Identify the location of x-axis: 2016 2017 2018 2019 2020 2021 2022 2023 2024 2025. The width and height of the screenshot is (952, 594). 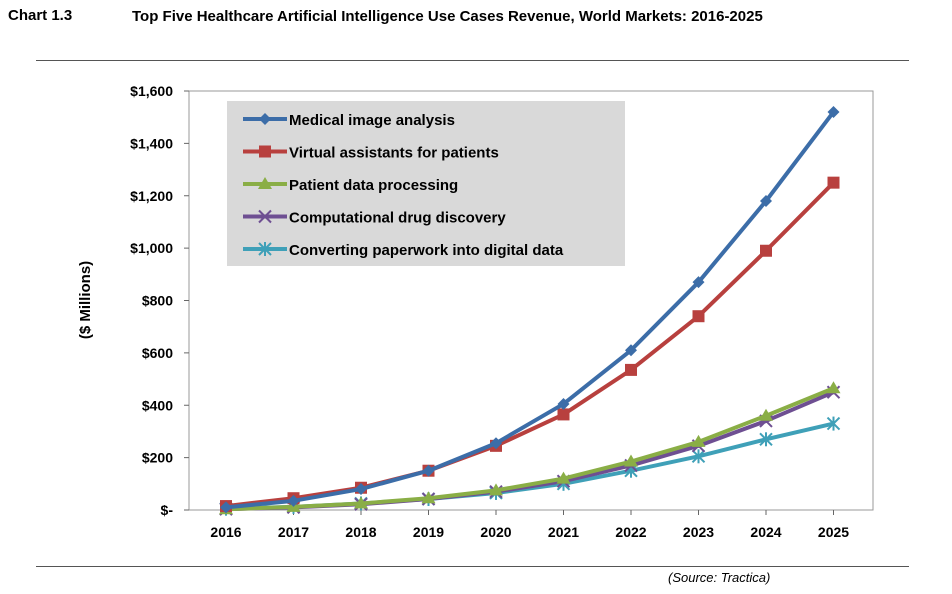
(529, 525).